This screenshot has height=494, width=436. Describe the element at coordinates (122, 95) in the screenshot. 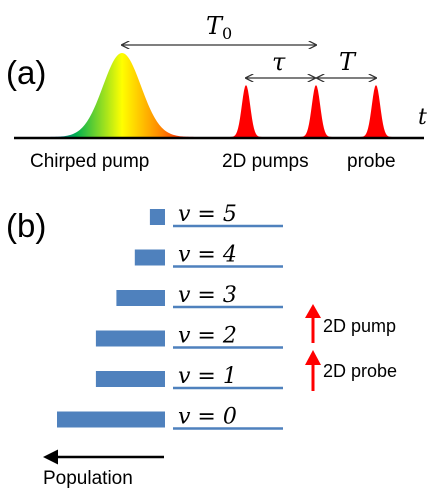

I see `chirped-pump-pulse` at that location.